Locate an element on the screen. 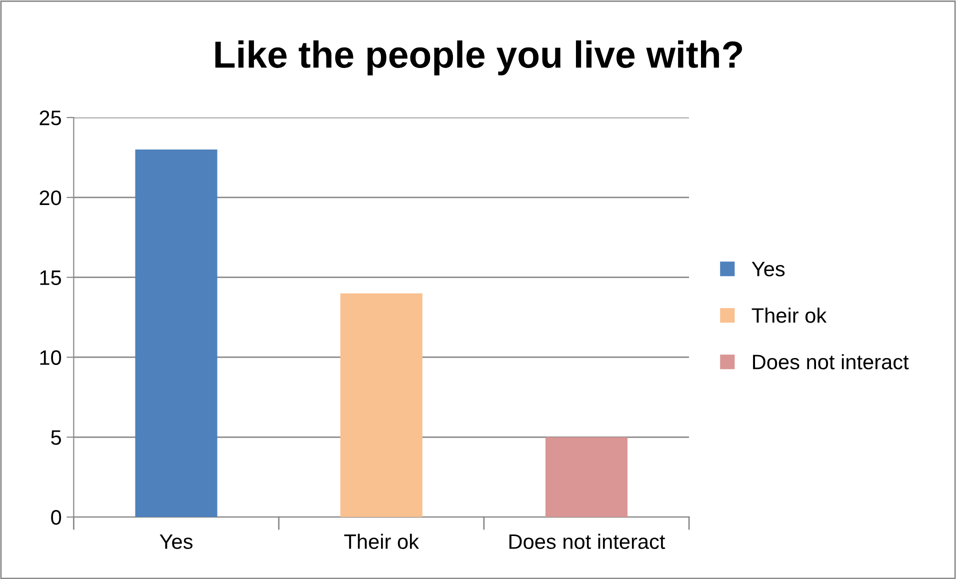 The height and width of the screenshot is (579, 957). y-tick-label: 5 is located at coordinates (56, 437).